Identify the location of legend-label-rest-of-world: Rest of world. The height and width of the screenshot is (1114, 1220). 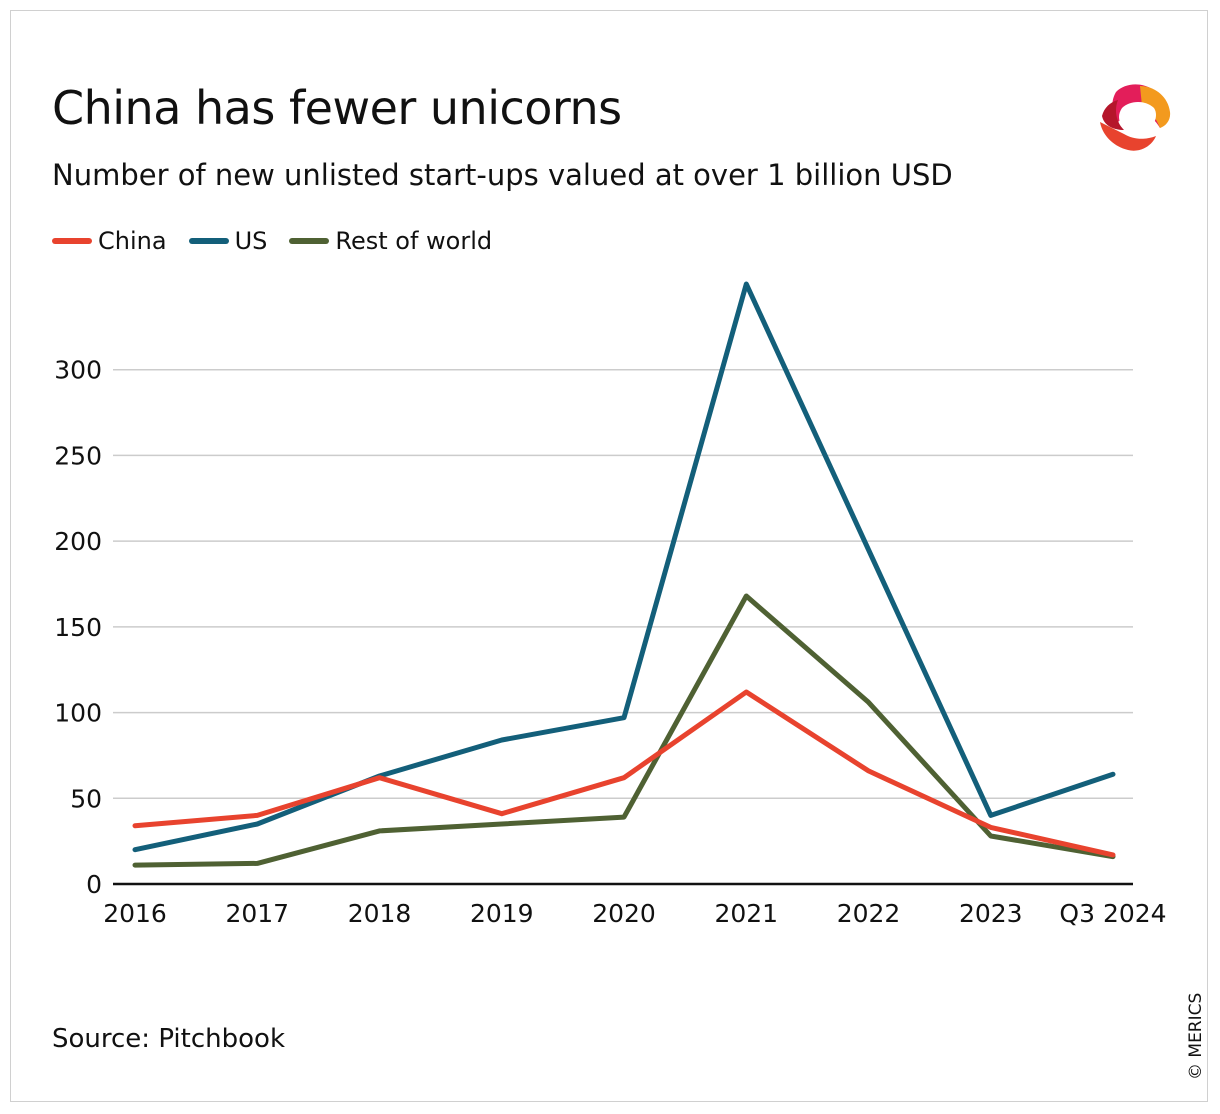
(414, 241).